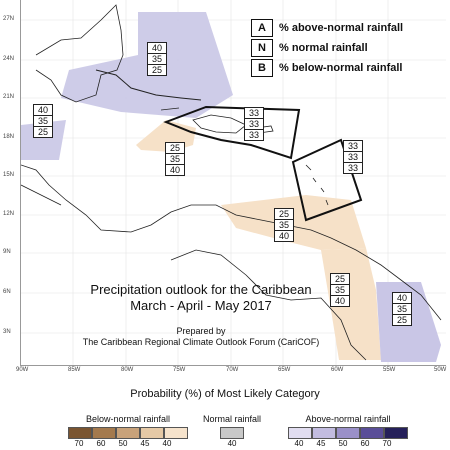 The image size is (450, 450). What do you see at coordinates (201, 289) in the screenshot?
I see `map-title-line1: Precipitation outlook for the Caribbean` at bounding box center [201, 289].